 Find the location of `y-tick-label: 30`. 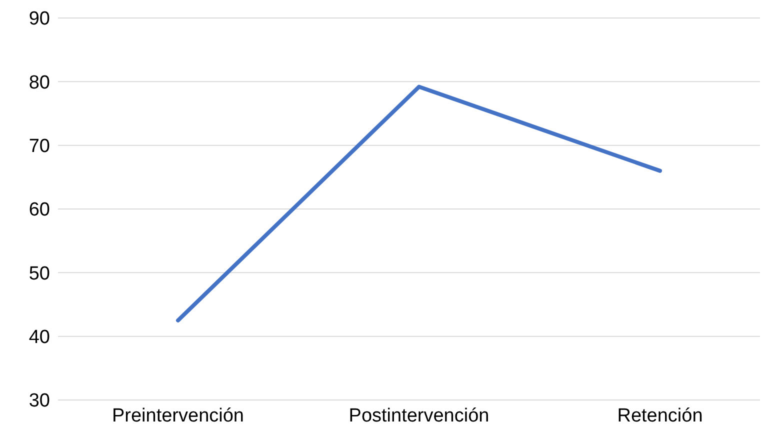

y-tick-label: 30 is located at coordinates (39, 401).